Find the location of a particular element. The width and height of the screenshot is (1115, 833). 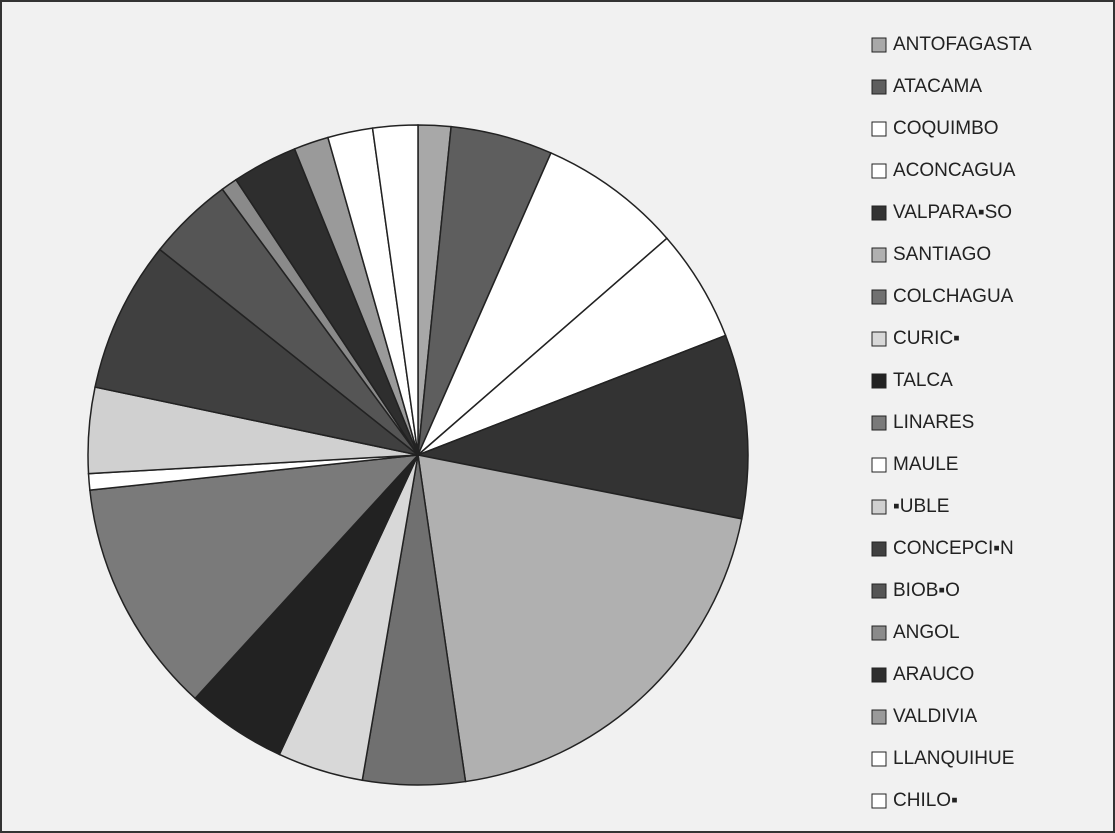

legend-label: ACONCAGUA is located at coordinates (954, 170).